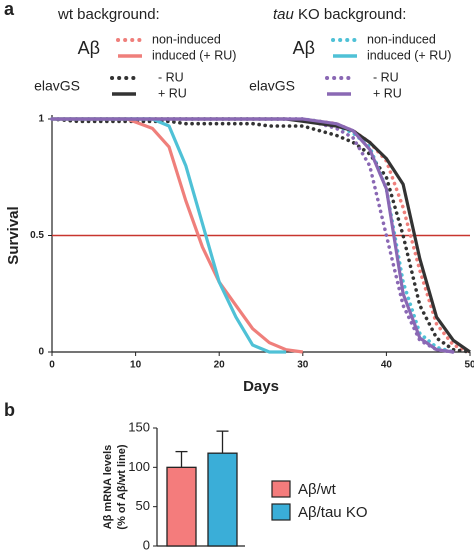 This screenshot has height=557, width=474. Describe the element at coordinates (387, 365) in the screenshot. I see `x-tick-label: 40` at that location.